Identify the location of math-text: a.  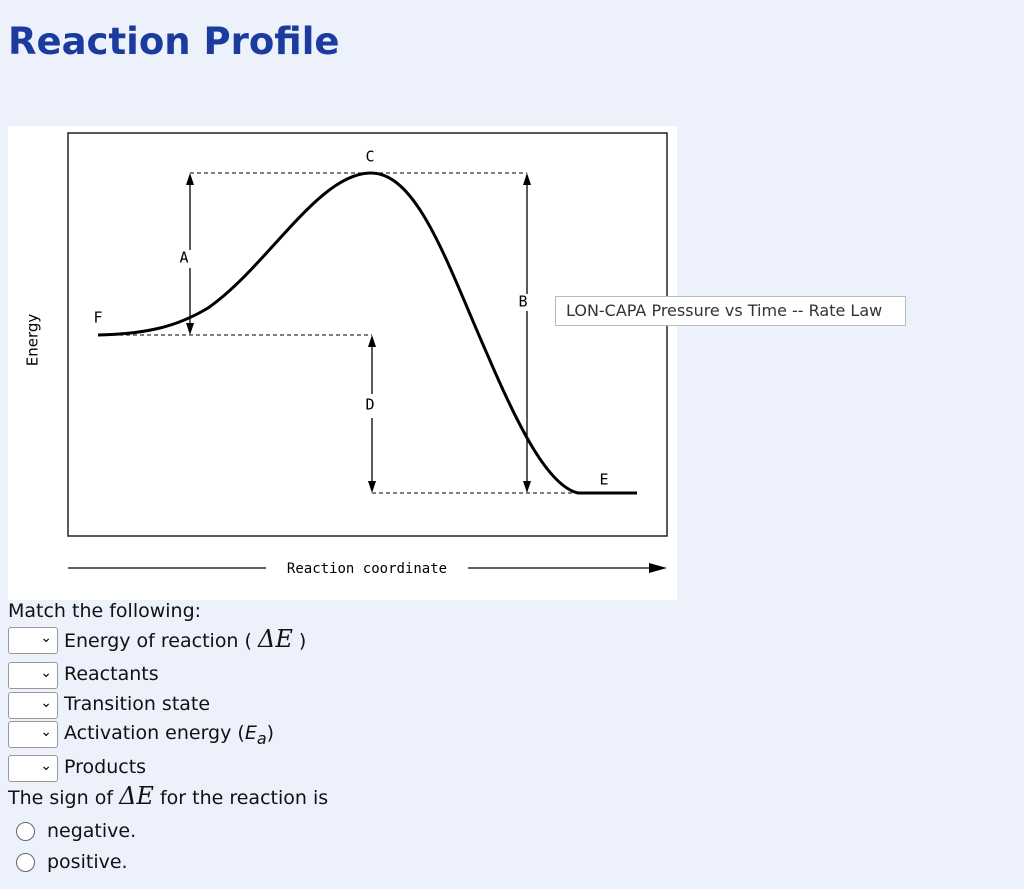
(261, 738).